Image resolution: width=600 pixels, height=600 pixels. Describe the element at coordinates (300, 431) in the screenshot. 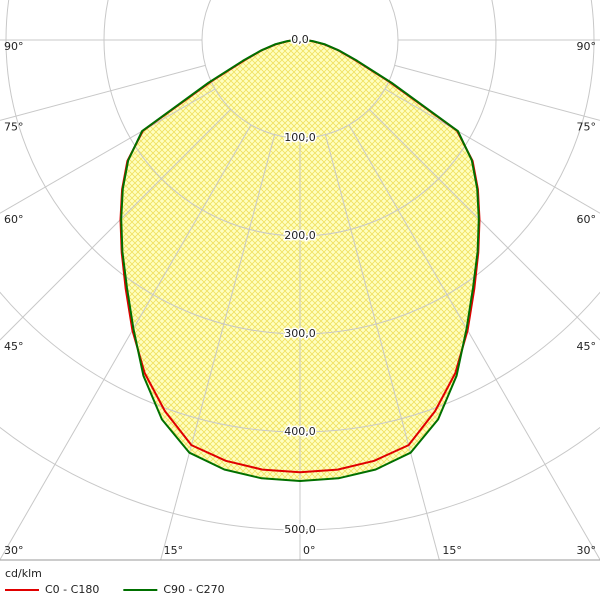

I see `radial-tick-label: 400,0` at that location.